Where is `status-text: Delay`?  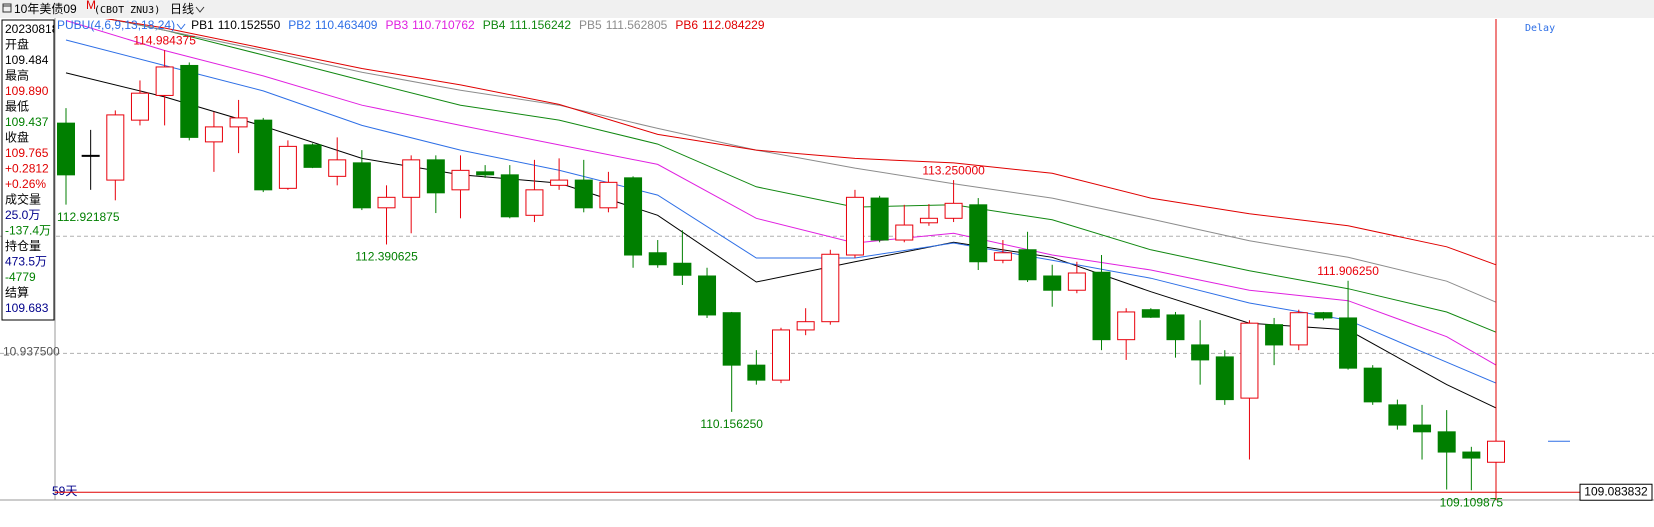 status-text: Delay is located at coordinates (1540, 28).